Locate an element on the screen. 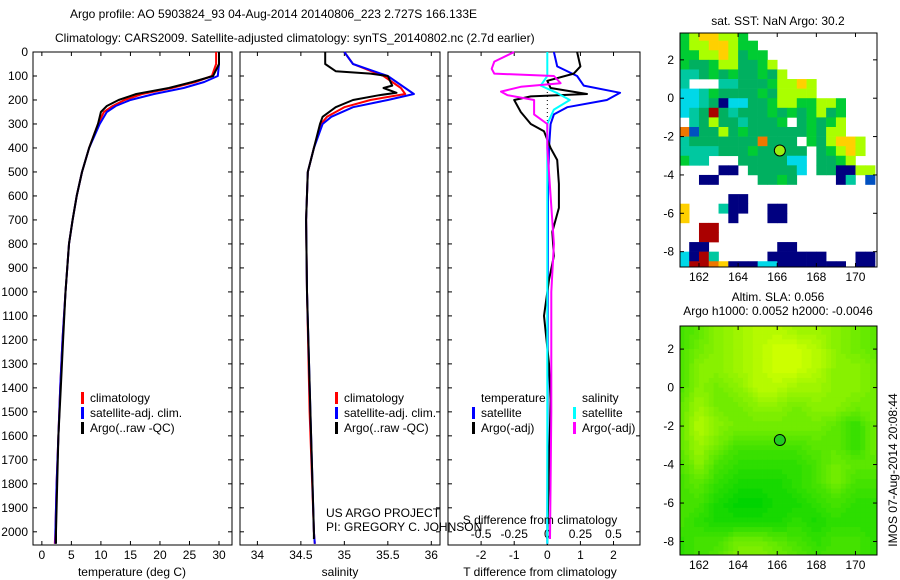  x-tick-label: 5 is located at coordinates (71, 555).